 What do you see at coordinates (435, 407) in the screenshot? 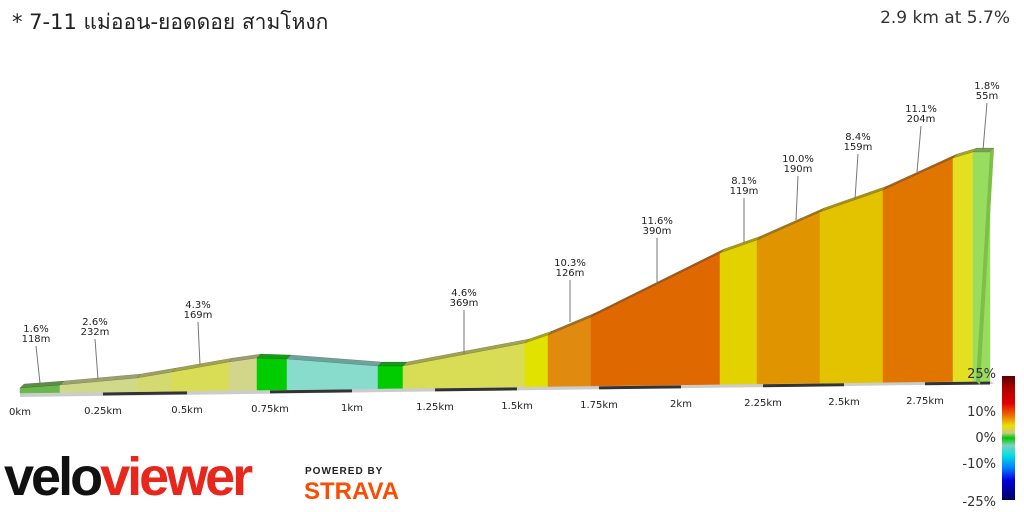
I see `x-tick-label: 1.25km` at bounding box center [435, 407].